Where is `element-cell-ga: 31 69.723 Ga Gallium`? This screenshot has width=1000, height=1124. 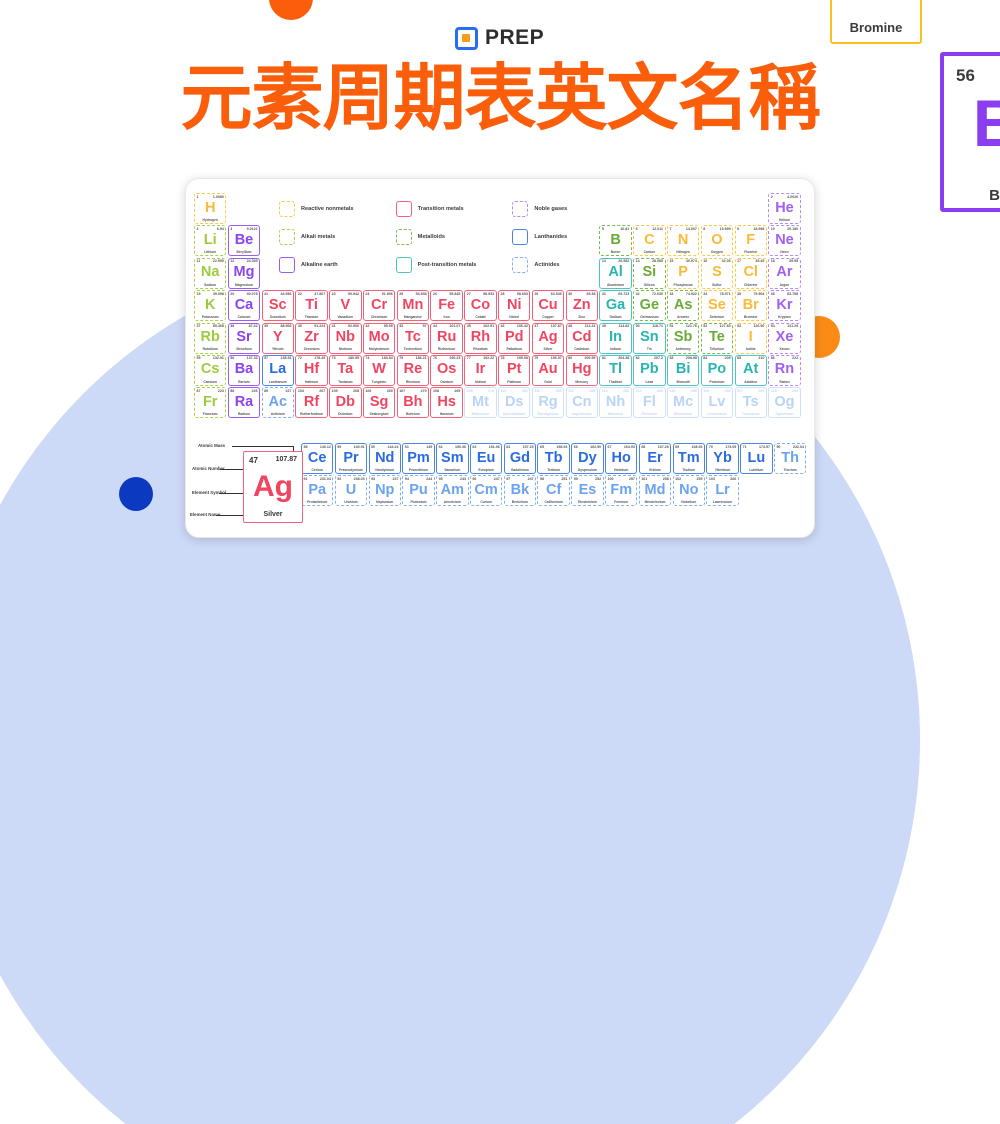
element-cell-ga: 31 69.723 Ga Gallium is located at coordinates (615, 306).